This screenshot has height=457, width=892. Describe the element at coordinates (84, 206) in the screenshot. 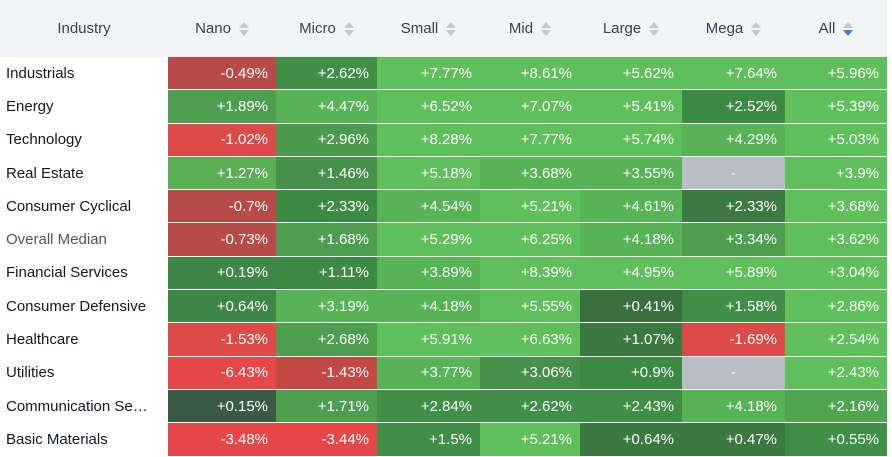

I see `industry-name: Consumer Cyclical` at that location.